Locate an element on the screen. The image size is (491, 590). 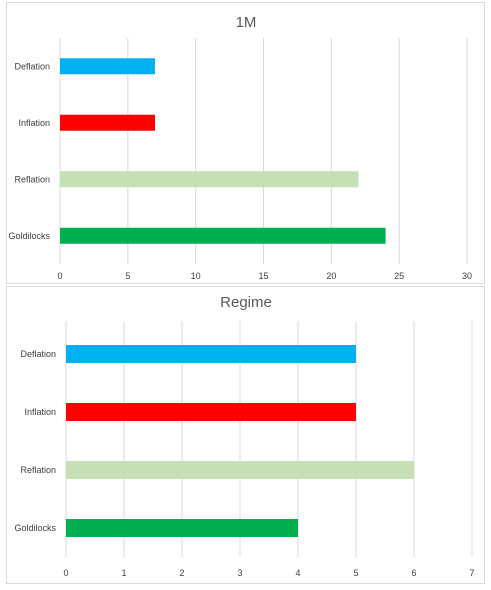
x-tick-label: 6 is located at coordinates (413, 573).